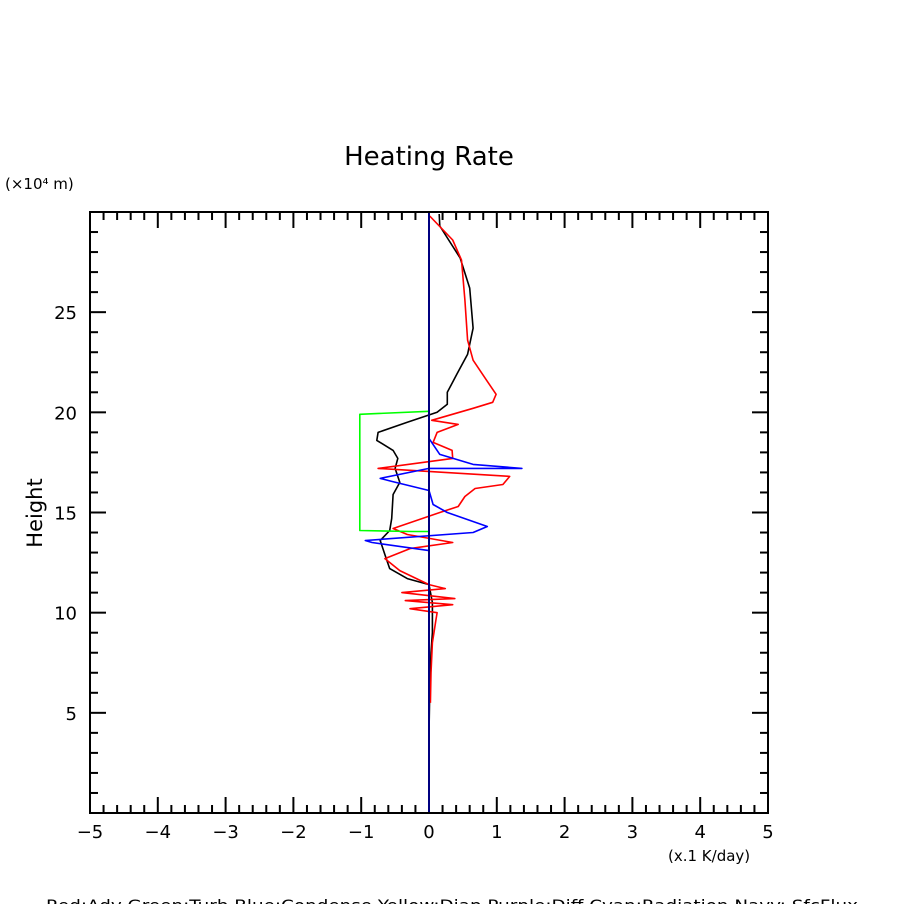 Image resolution: width=904 pixels, height=904 pixels. What do you see at coordinates (65, 313) in the screenshot?
I see `y-tick-label: 25` at bounding box center [65, 313].